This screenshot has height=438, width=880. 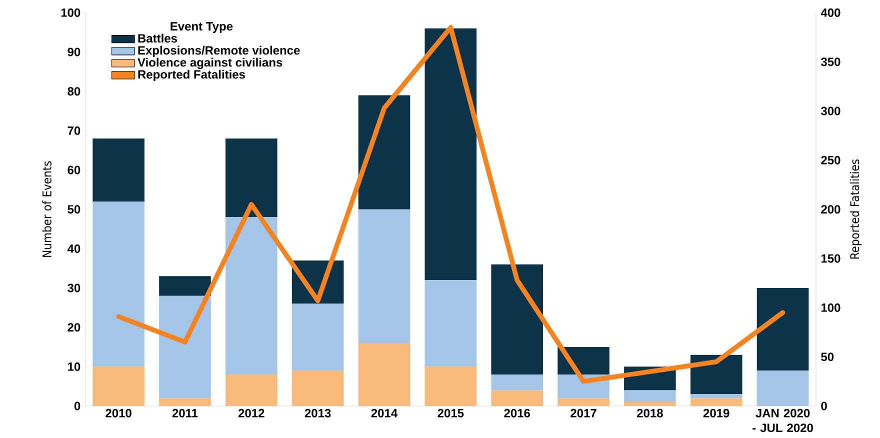 I want to click on x-tick-label: 2016, so click(x=517, y=413).